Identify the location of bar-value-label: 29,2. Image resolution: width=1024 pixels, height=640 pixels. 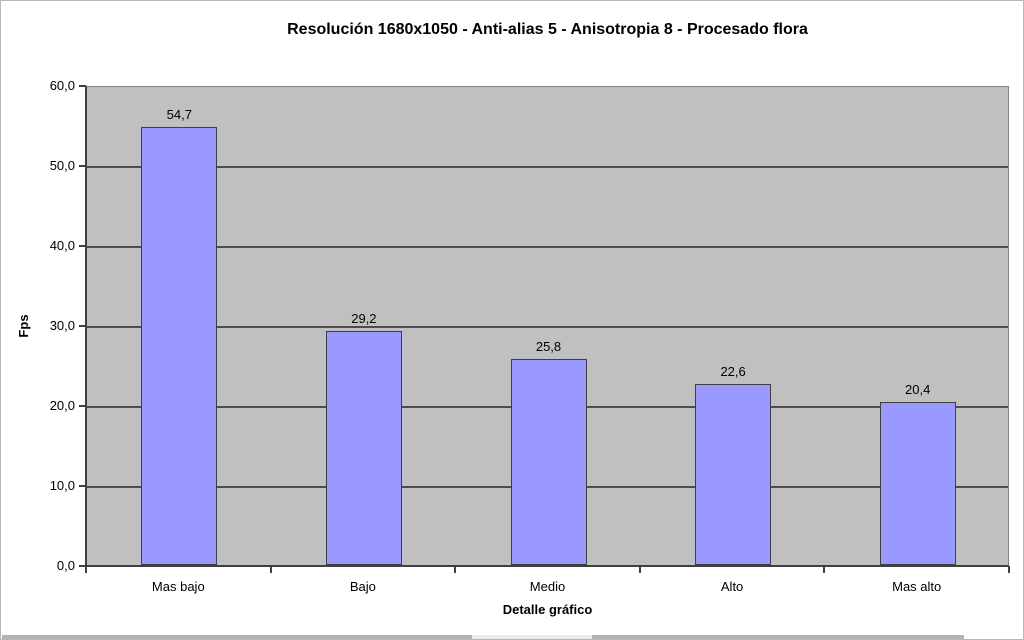
(364, 319).